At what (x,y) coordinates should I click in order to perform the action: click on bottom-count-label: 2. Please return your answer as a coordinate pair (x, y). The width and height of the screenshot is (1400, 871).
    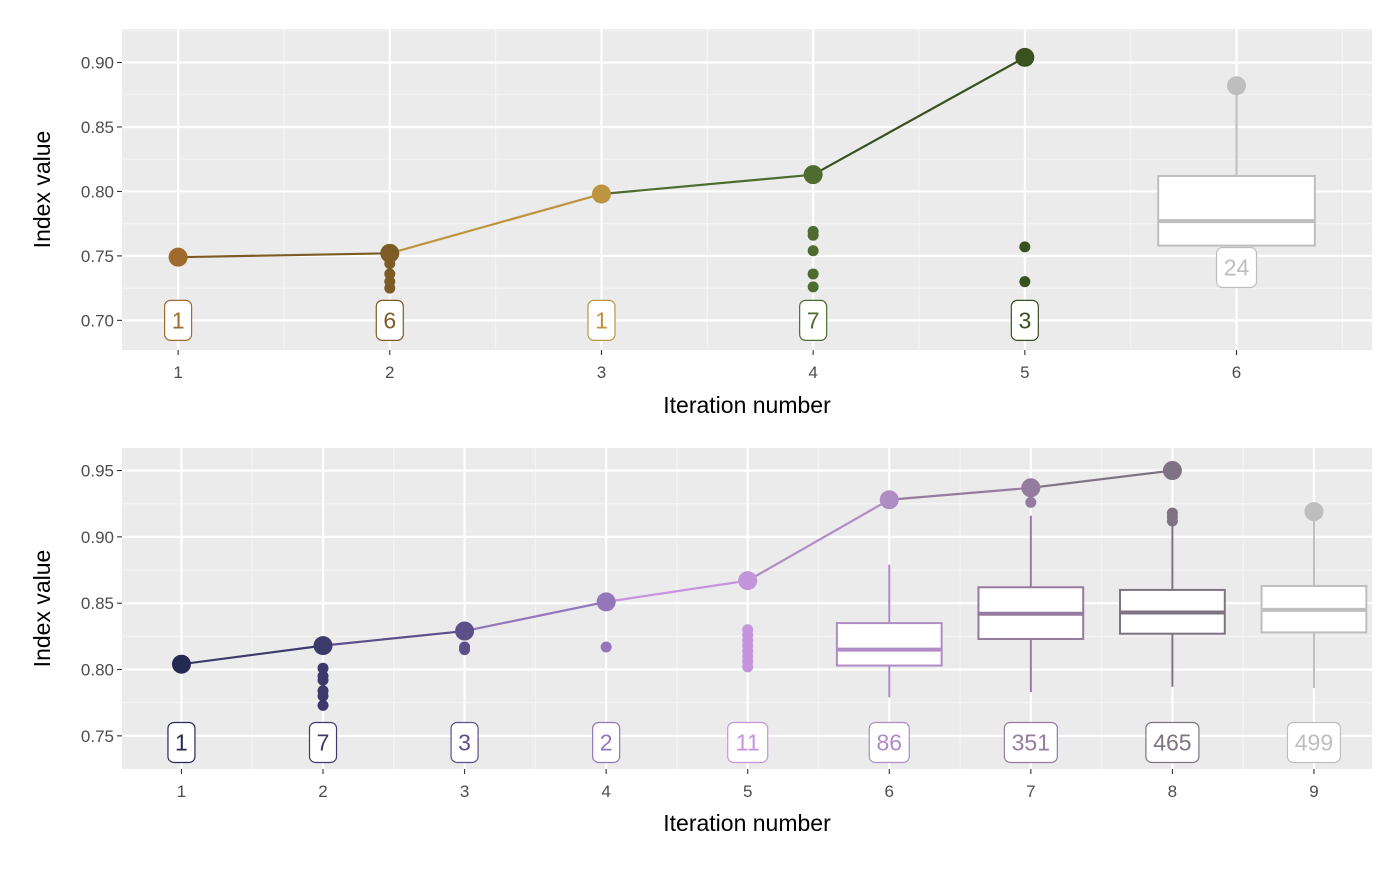
    Looking at the image, I should click on (606, 742).